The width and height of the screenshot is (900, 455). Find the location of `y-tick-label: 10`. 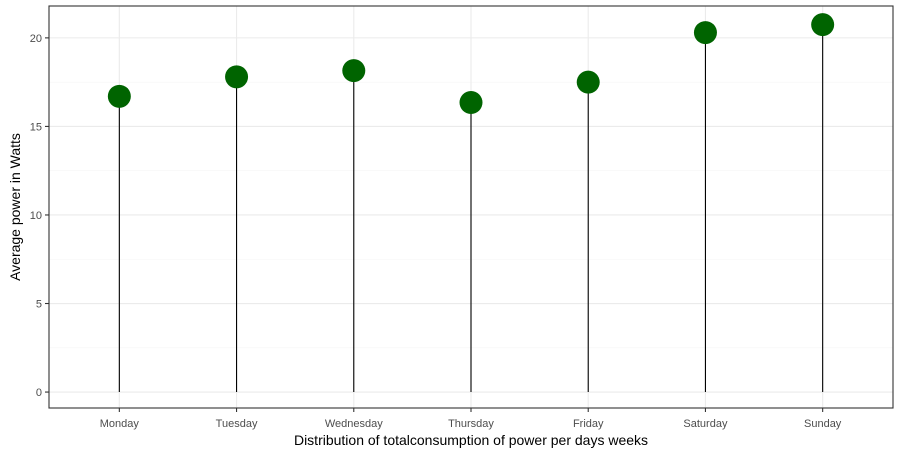

y-tick-label: 10 is located at coordinates (36, 216).